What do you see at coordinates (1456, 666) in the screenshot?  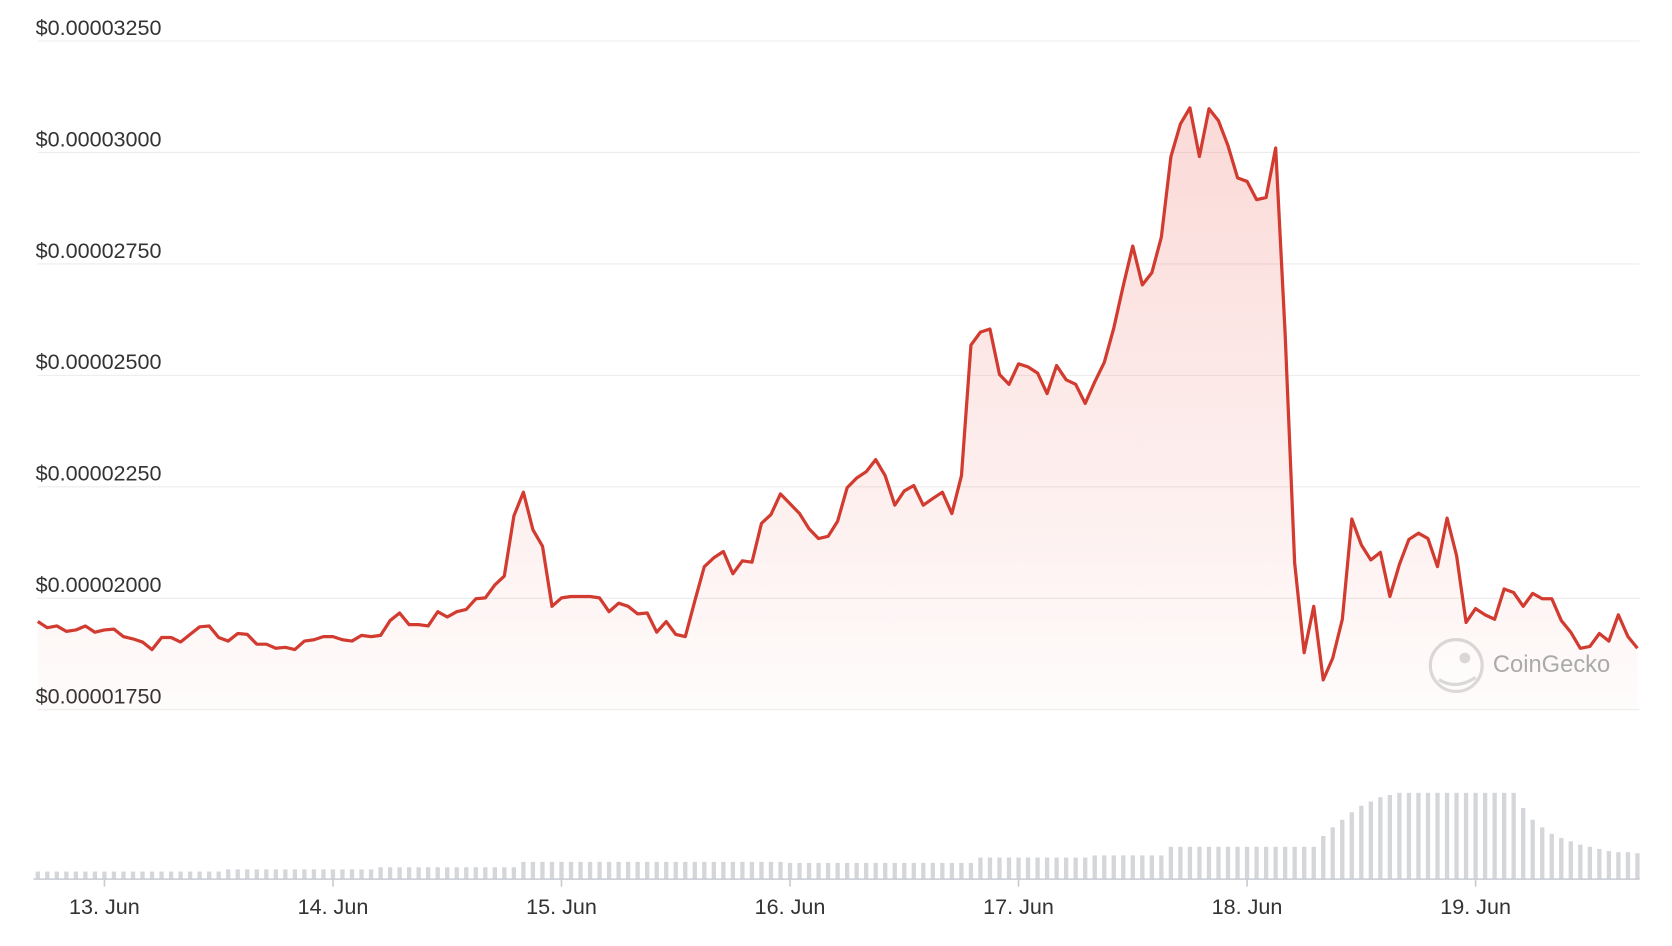 I see `watermark-logo` at bounding box center [1456, 666].